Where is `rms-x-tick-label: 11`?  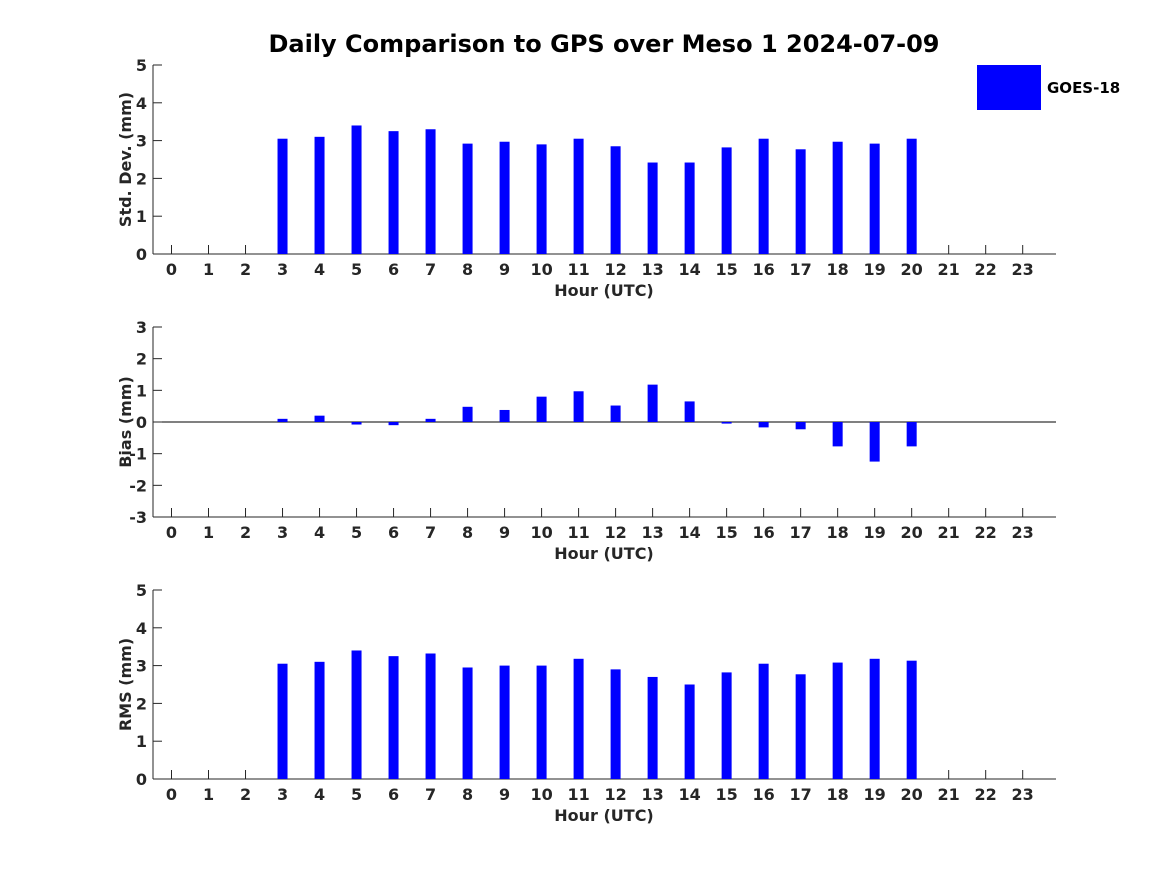
rms-x-tick-label: 11 is located at coordinates (578, 794).